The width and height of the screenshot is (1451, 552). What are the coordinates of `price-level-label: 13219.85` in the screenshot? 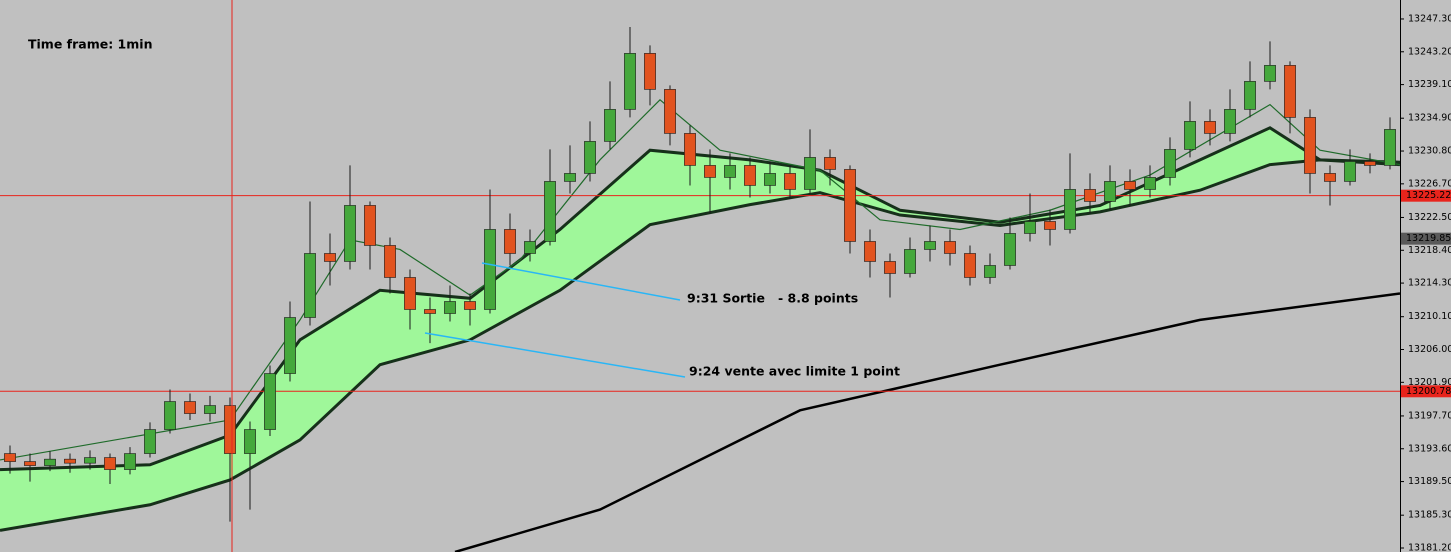 It's located at (1428, 238).